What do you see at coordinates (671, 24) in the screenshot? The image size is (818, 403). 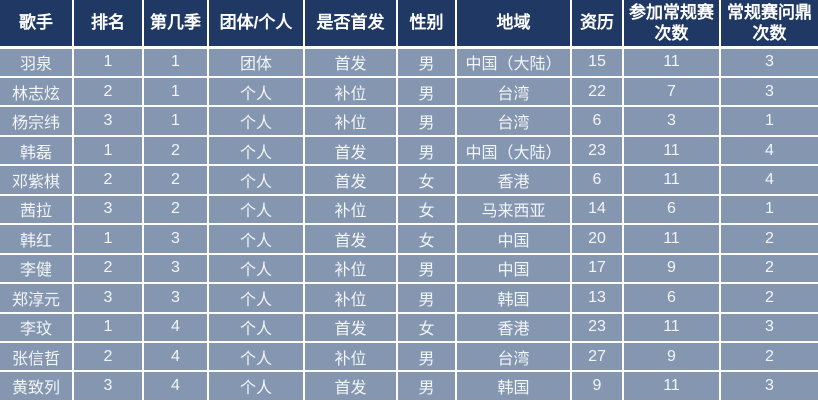 I see `column-header: 参加常规赛次数` at bounding box center [671, 24].